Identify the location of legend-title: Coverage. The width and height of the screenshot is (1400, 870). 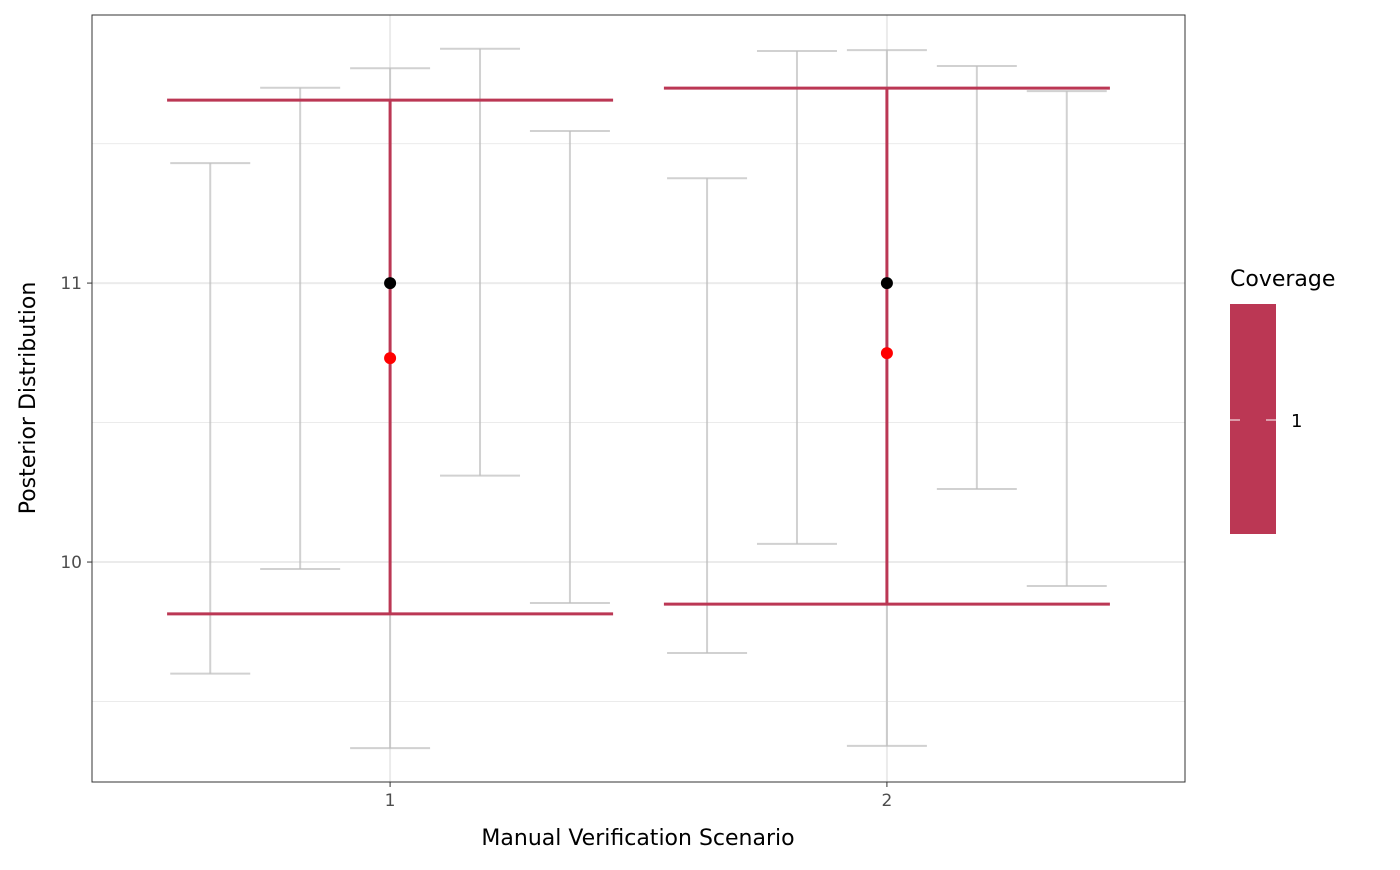
(1282, 279).